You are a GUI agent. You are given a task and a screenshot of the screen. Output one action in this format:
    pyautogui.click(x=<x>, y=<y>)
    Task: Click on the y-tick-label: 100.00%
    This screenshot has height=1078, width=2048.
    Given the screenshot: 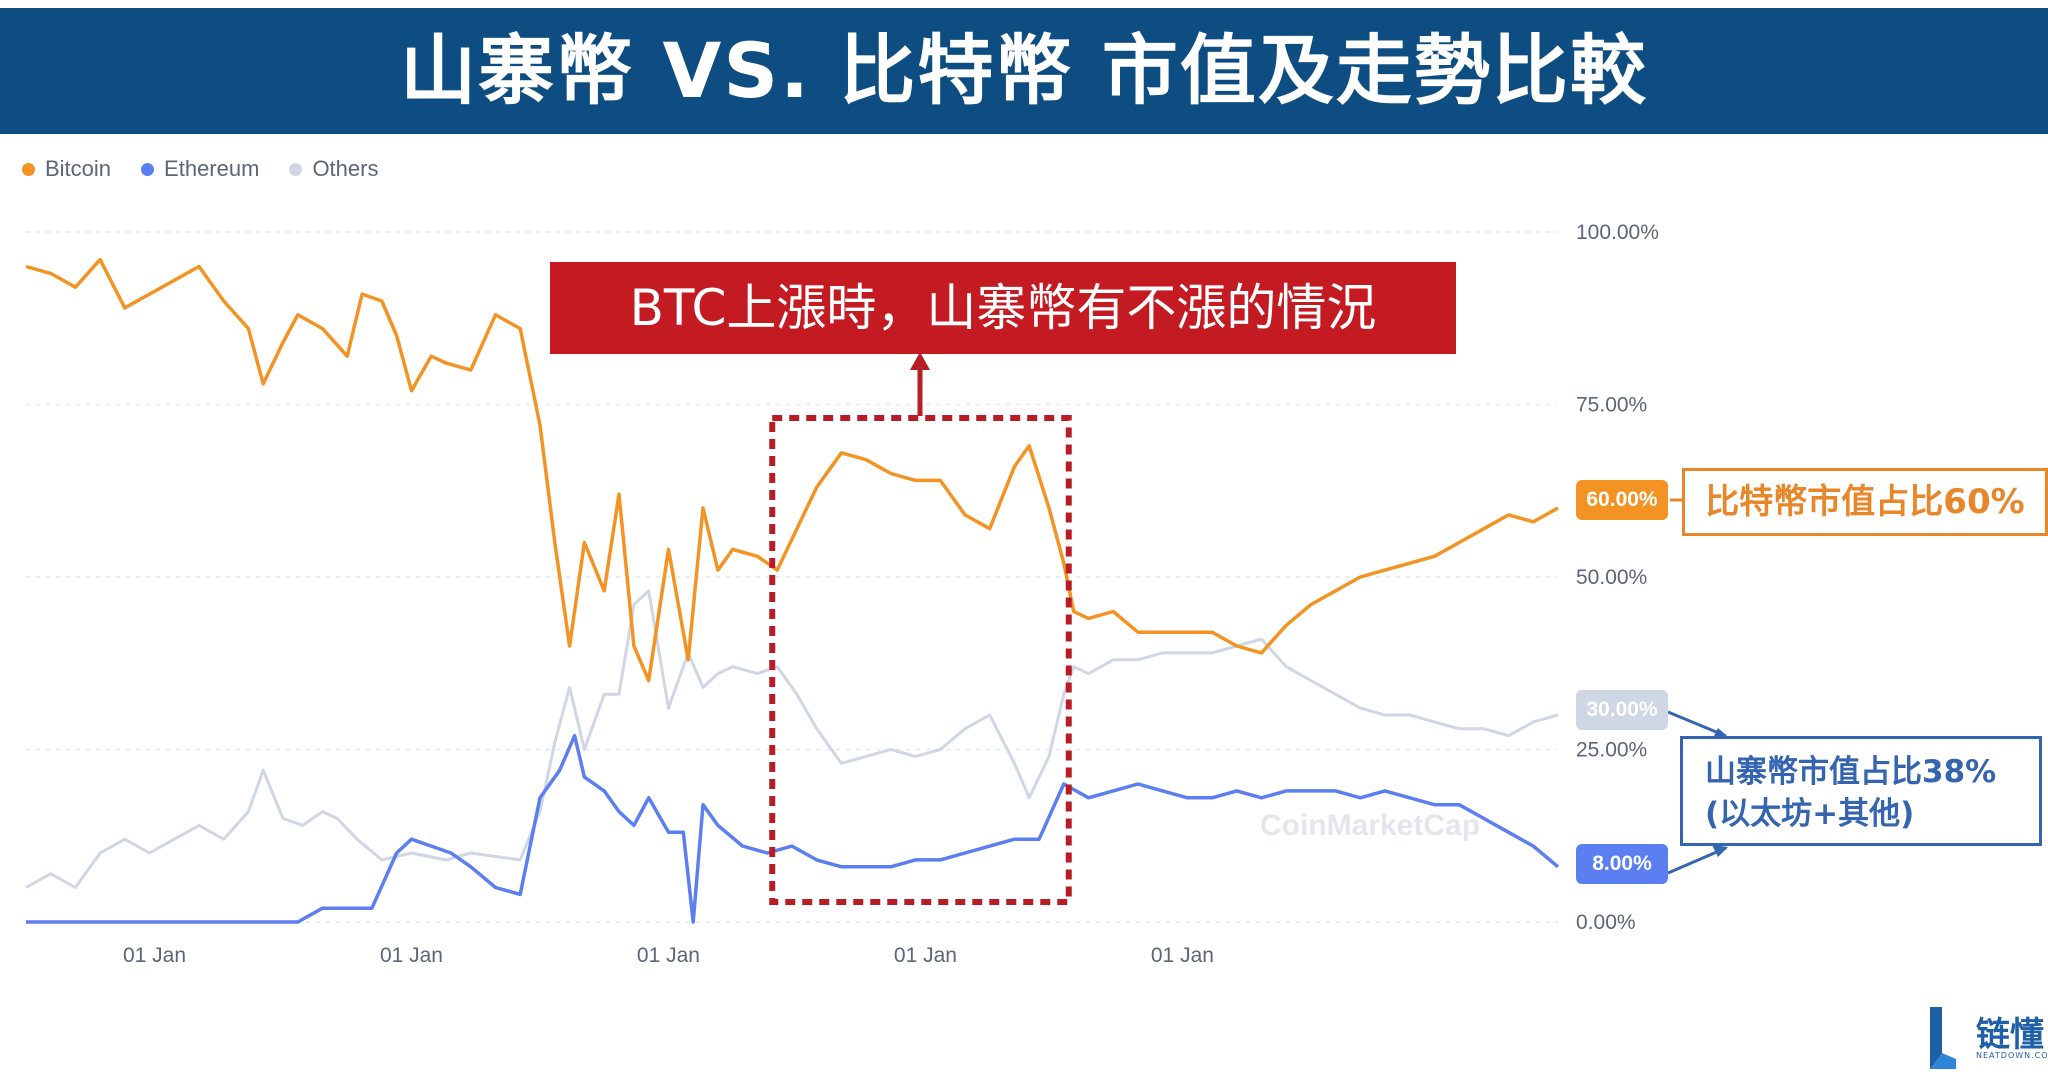 What is the action you would take?
    pyautogui.click(x=1617, y=232)
    